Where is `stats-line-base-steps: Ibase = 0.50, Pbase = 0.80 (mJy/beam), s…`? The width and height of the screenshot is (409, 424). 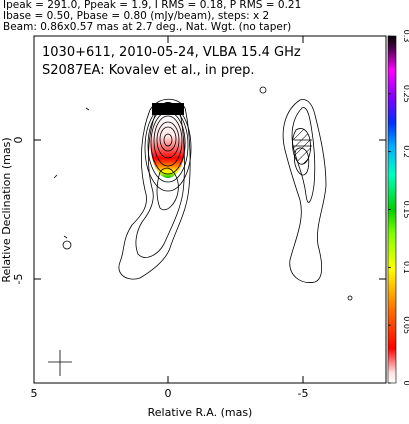 stats-line-base-steps: Ibase = 0.50, Pbase = 0.80 (mJy/beam), s… is located at coordinates (136, 16).